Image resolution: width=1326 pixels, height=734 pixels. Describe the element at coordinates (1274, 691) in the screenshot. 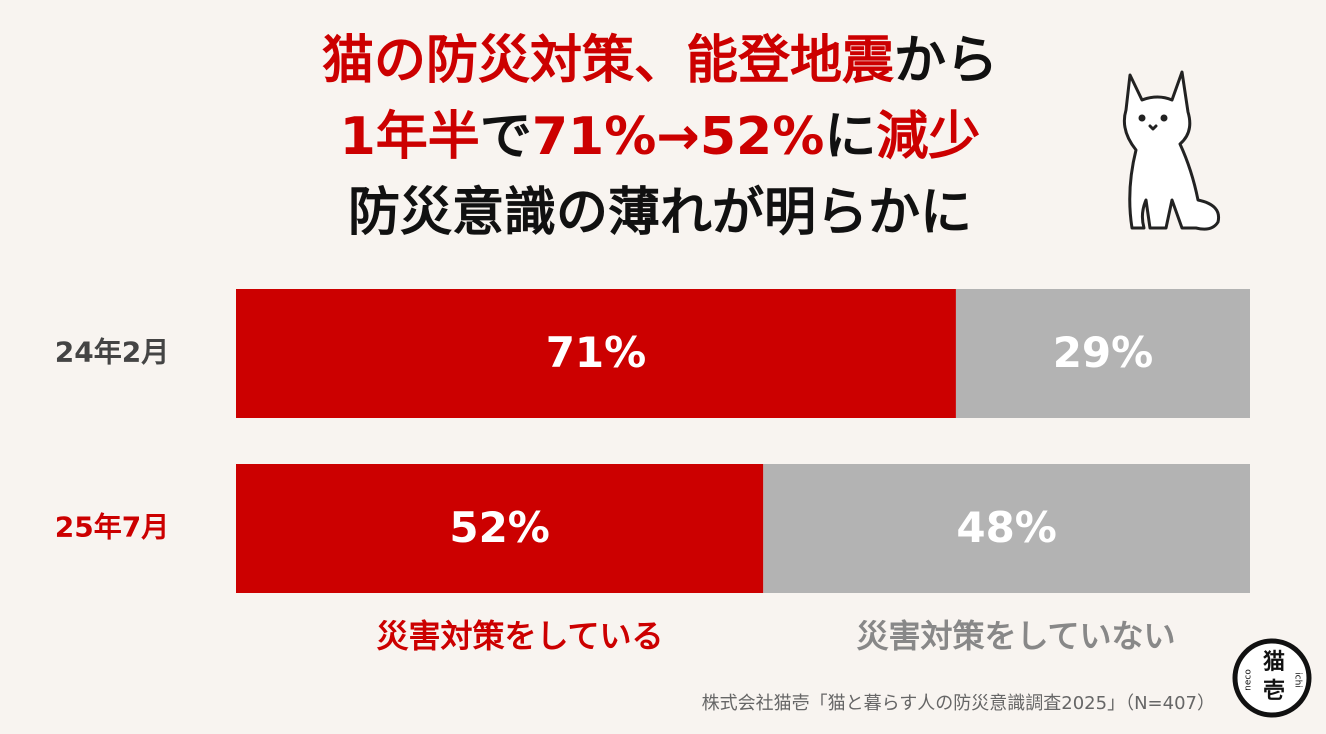

I see `logo-sub: 壱` at that location.